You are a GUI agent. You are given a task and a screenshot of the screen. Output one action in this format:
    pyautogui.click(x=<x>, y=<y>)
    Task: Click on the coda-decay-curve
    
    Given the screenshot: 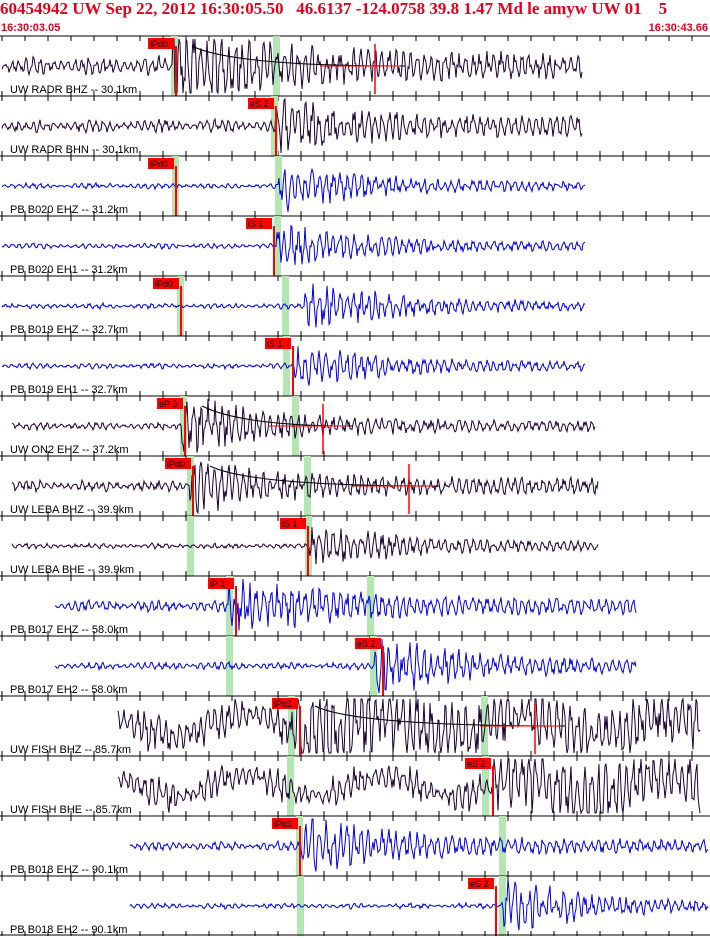 What is the action you would take?
    pyautogui.click(x=440, y=716)
    